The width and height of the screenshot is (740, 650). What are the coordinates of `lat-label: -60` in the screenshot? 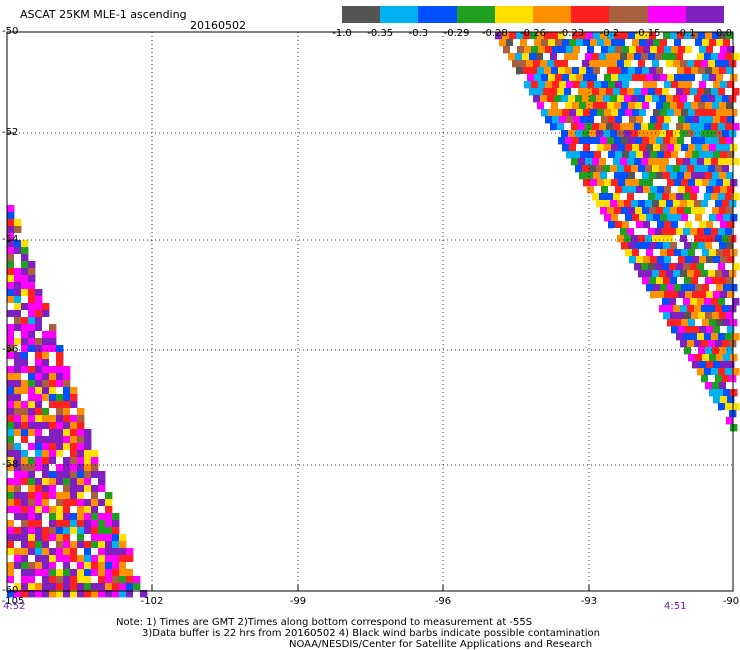 It's located at (10, 590).